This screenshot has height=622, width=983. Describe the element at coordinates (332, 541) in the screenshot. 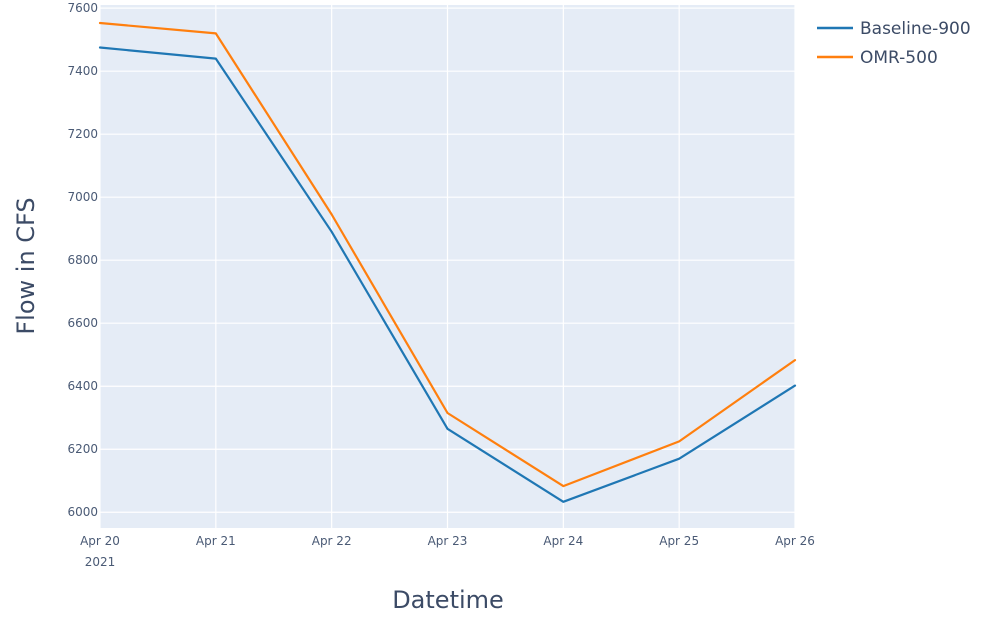

I see `x-tick-label: Apr 22` at that location.